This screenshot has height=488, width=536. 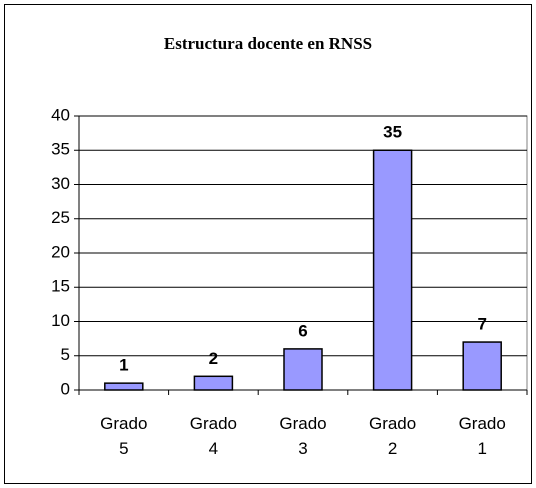 I want to click on y-tick-label: 30, so click(x=60, y=183).